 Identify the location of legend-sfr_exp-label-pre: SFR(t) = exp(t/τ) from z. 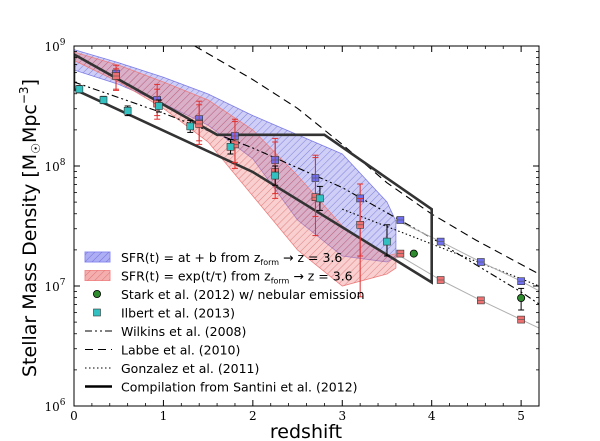
(196, 276).